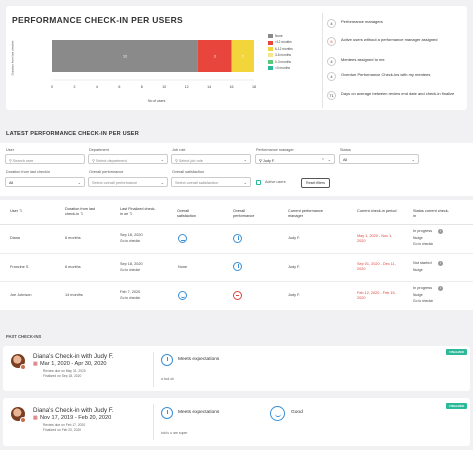 This screenshot has width=473, height=450. Describe the element at coordinates (363, 59) in the screenshot. I see `stat-label: Mentees assigned to me` at that location.